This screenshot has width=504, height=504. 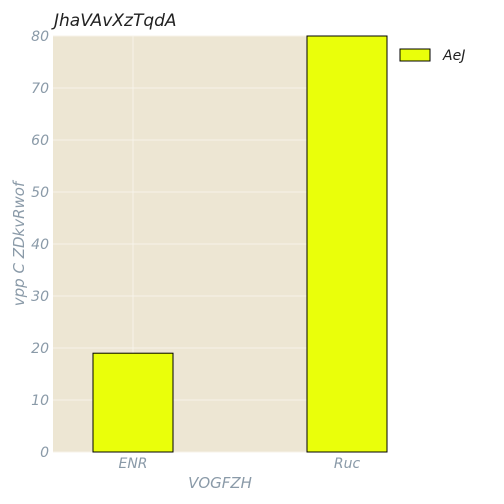 What do you see at coordinates (114, 21) in the screenshot?
I see `chart-title: JhaVAvXzTqdA` at bounding box center [114, 21].